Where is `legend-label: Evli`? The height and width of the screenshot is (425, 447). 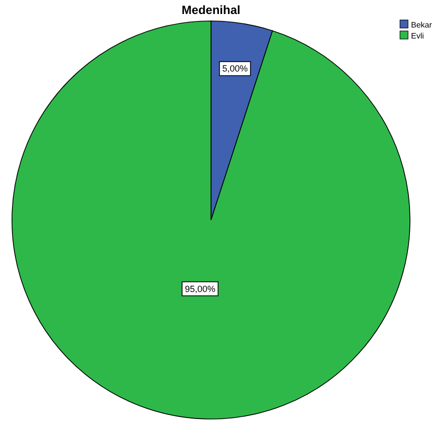
legend-label: Evli is located at coordinates (417, 36).